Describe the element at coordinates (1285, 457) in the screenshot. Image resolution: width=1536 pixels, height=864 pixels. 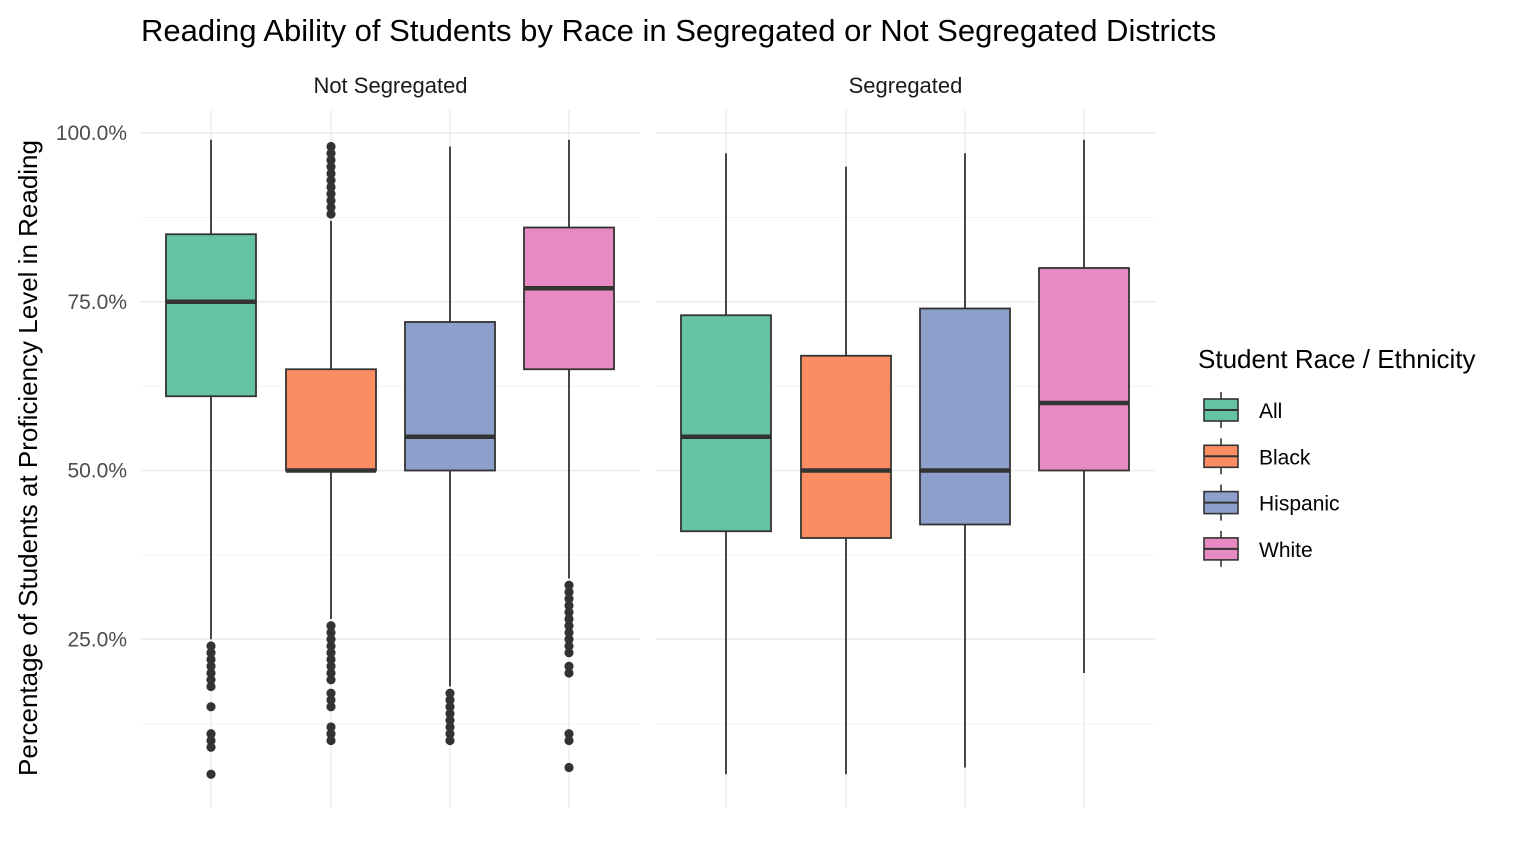
I see `legend-label: Black` at that location.